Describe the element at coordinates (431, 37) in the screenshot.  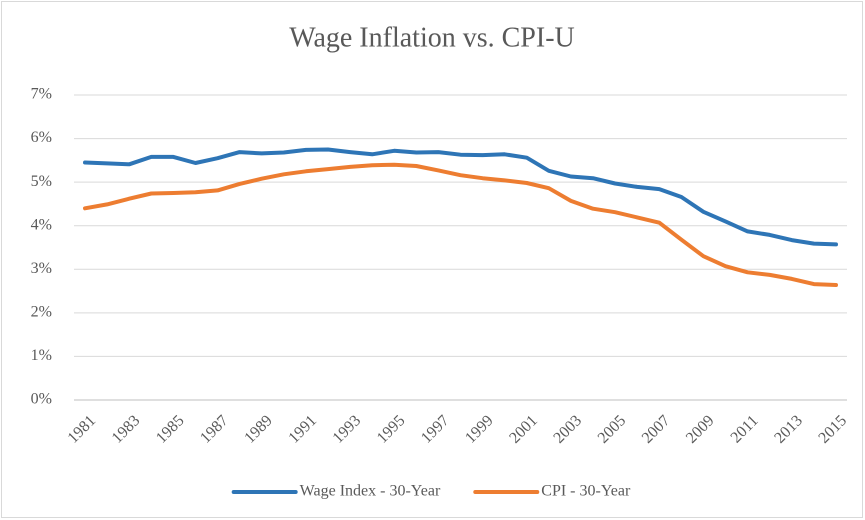
I see `chart-title: Wage Inflation vs. CPI-U` at that location.